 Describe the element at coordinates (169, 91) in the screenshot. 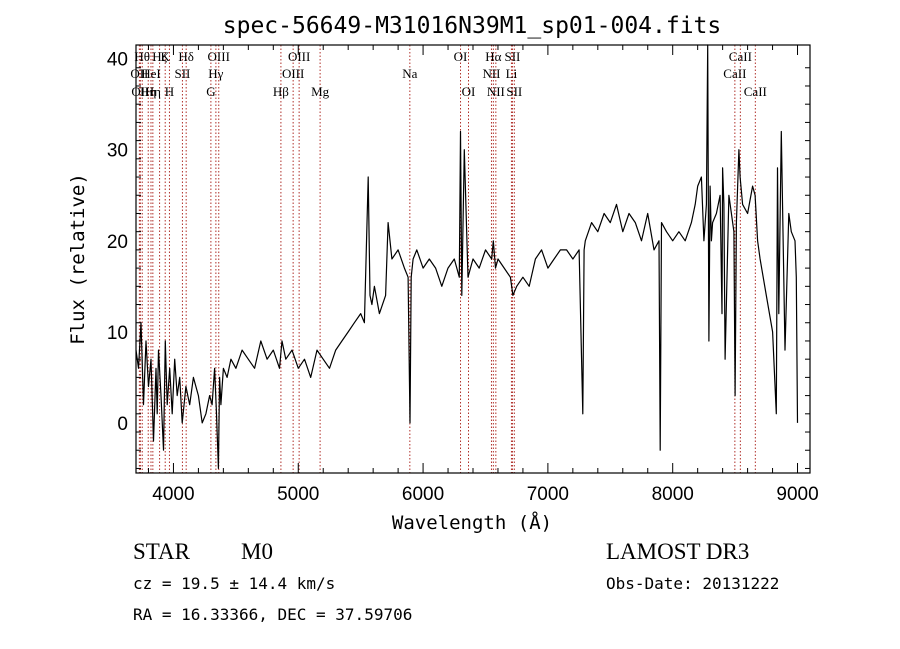

I see `spectral-line-label: H` at that location.